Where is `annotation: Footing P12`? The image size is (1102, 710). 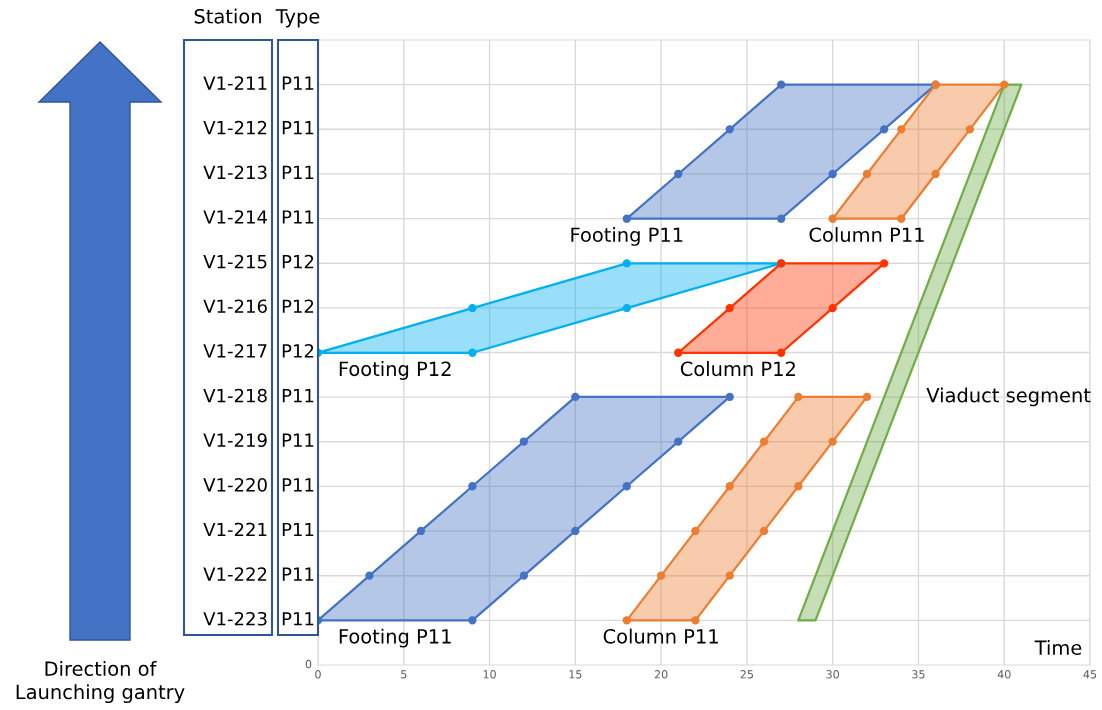
annotation: Footing P12 is located at coordinates (395, 370).